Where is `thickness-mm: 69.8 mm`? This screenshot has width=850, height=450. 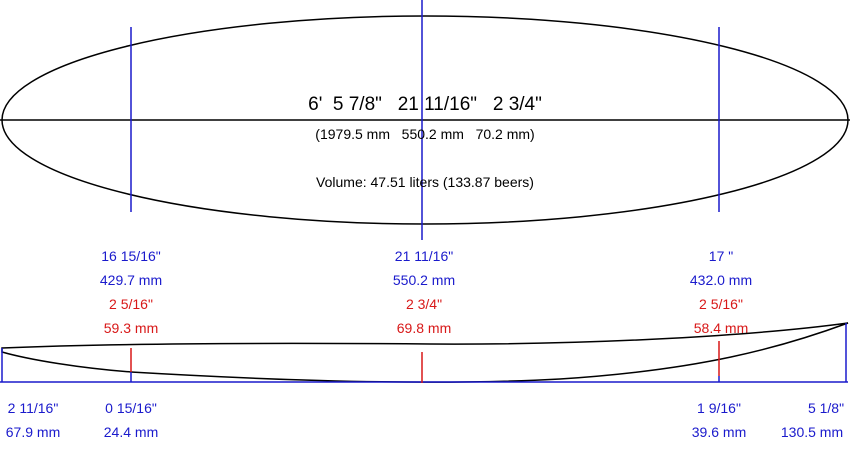 thickness-mm: 69.8 mm is located at coordinates (424, 328).